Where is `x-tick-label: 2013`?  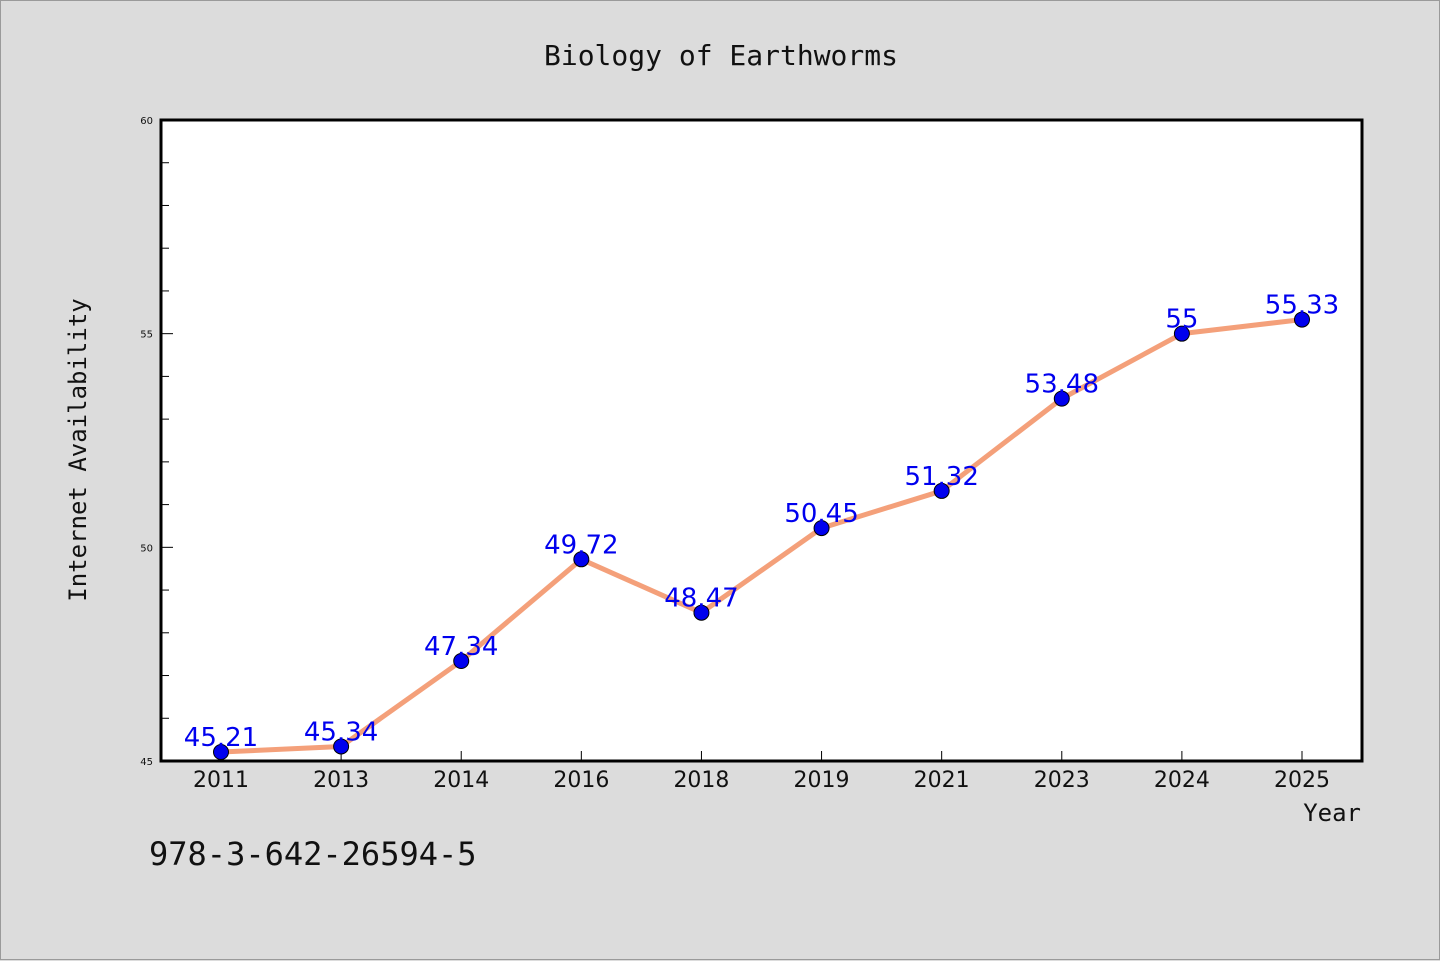
x-tick-label: 2013 is located at coordinates (341, 780).